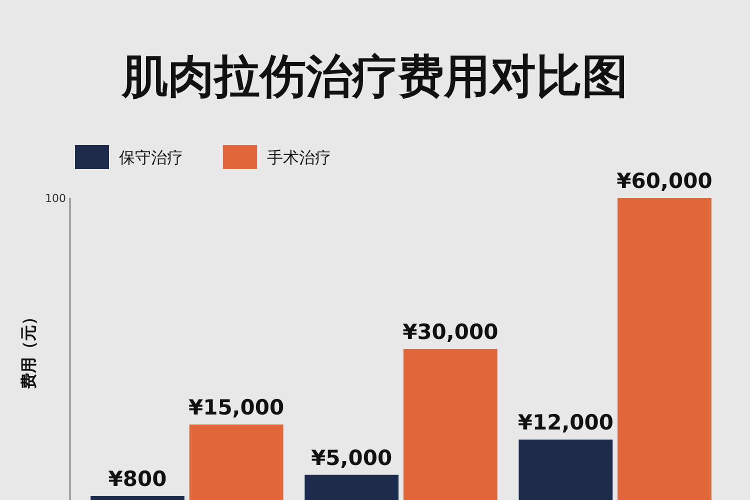 The image size is (750, 500). Describe the element at coordinates (236, 408) in the screenshot. I see `data-label: ¥15,000` at that location.